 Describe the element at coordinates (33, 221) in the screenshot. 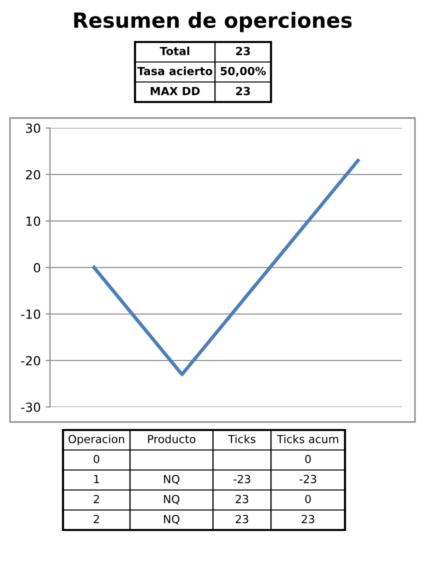

I see `y-tick-label: 10` at that location.